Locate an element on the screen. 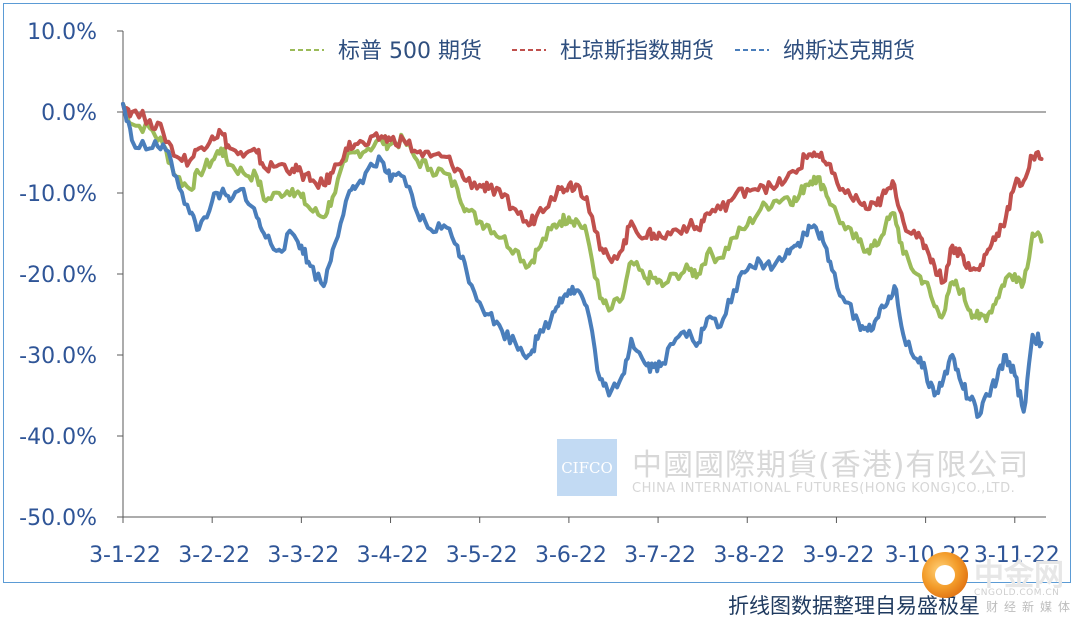 Image resolution: width=1080 pixels, height=624 pixels. watermark-company-name: 中國國際期貨(香港)有限公司 is located at coordinates (831, 465).